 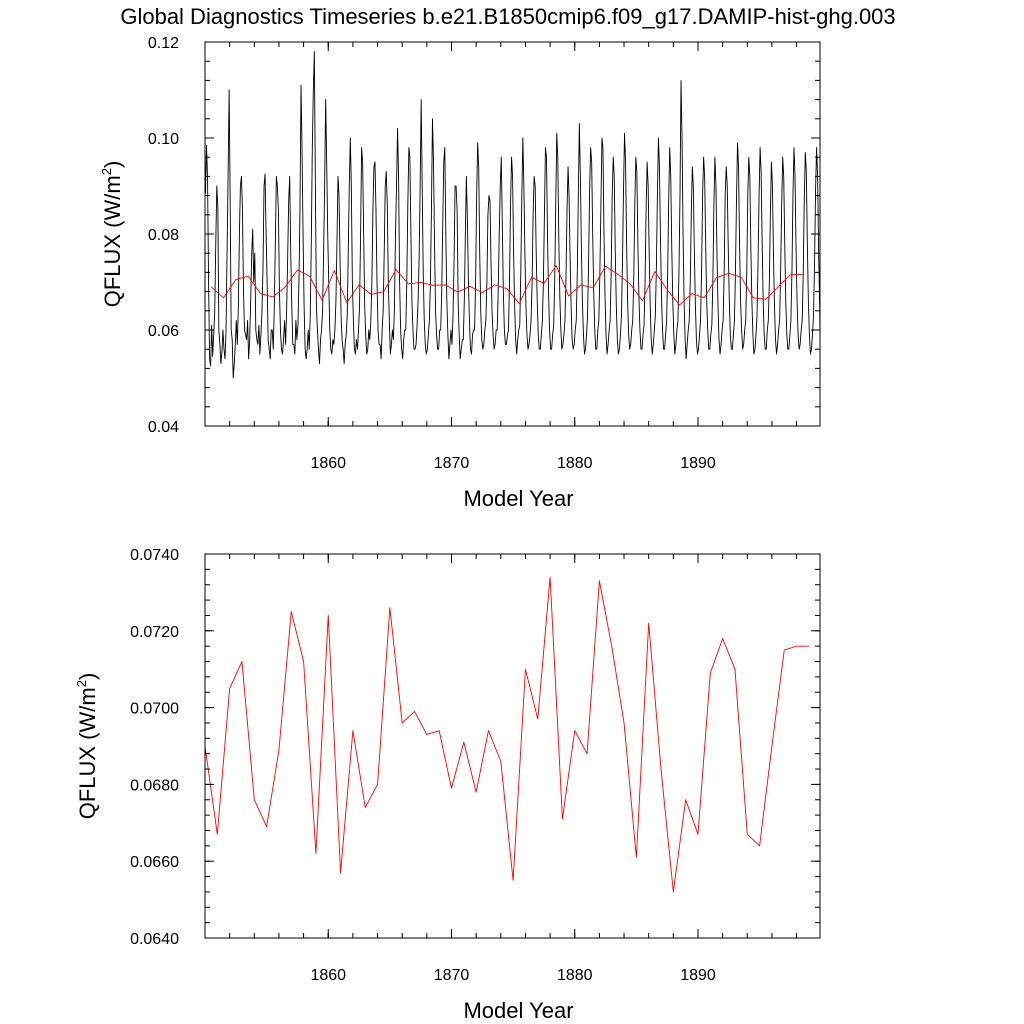 I want to click on y-tick-label: 0.0720, so click(x=154, y=632).